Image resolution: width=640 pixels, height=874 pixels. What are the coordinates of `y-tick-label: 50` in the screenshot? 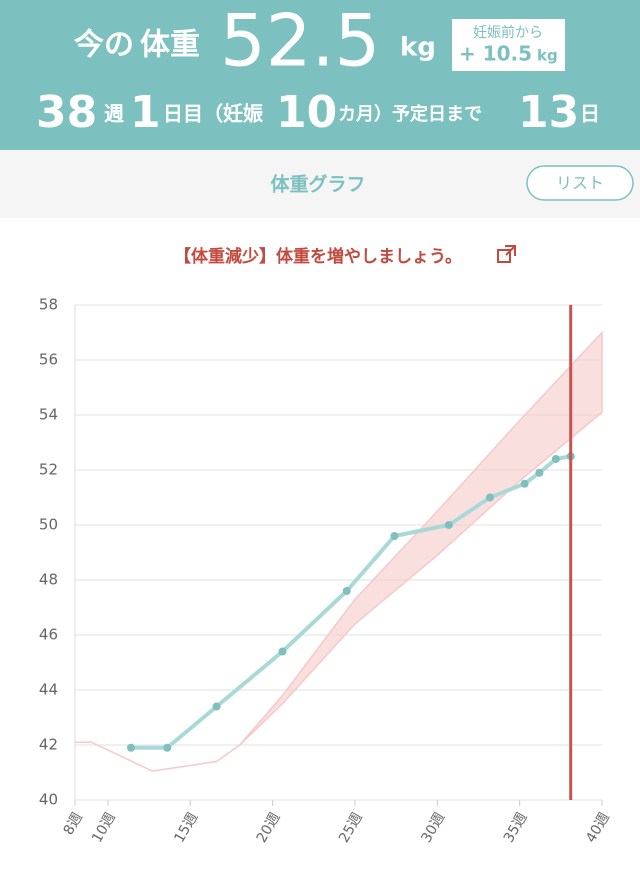 It's located at (48, 525).